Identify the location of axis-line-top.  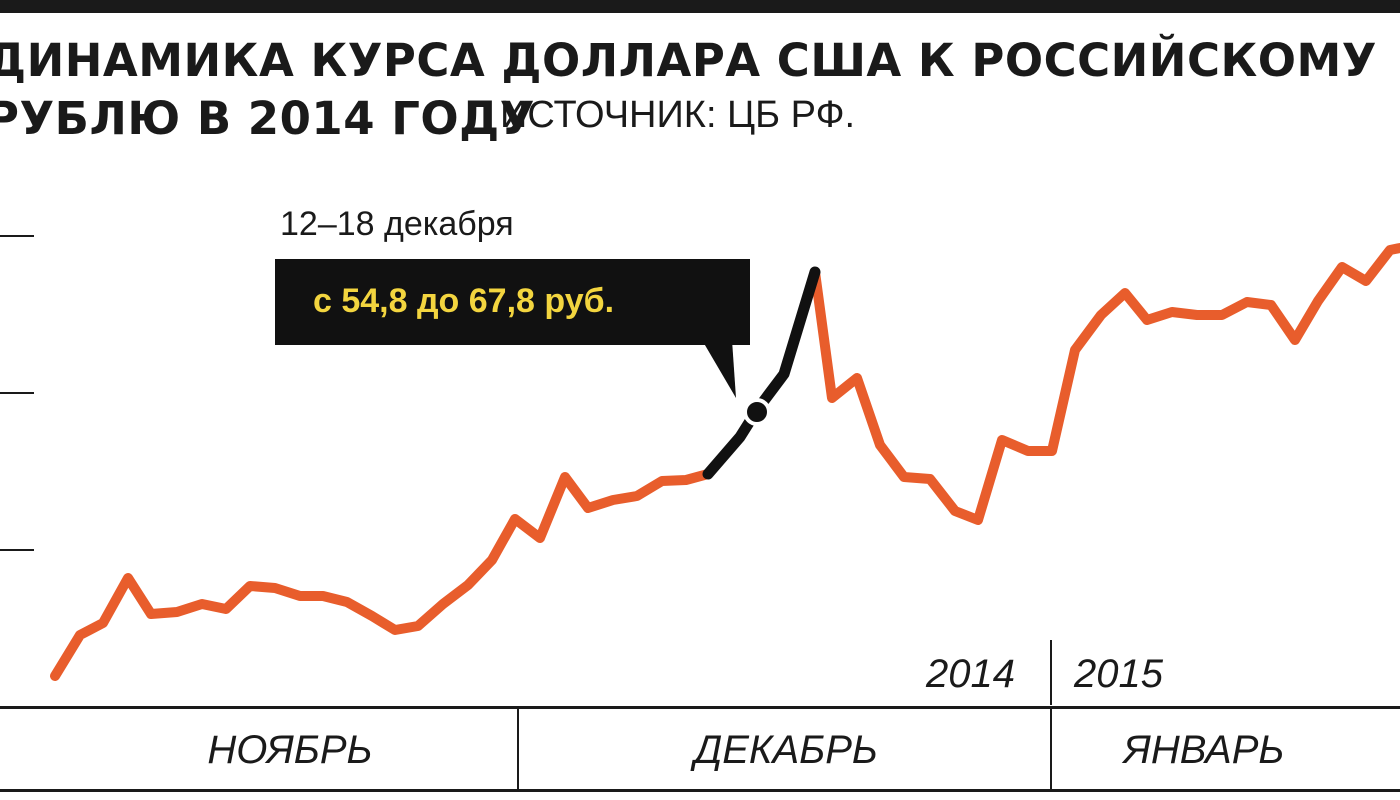
(700, 707).